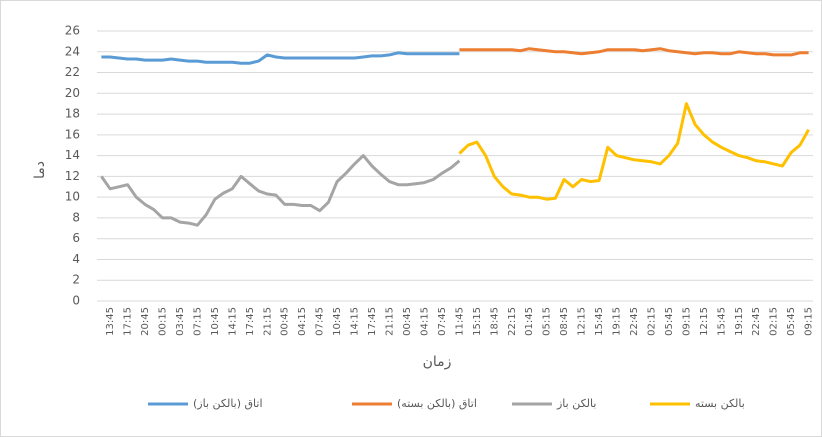 The height and width of the screenshot is (437, 822). Describe the element at coordinates (145, 321) in the screenshot. I see `x-tick-label: 20:45` at that location.